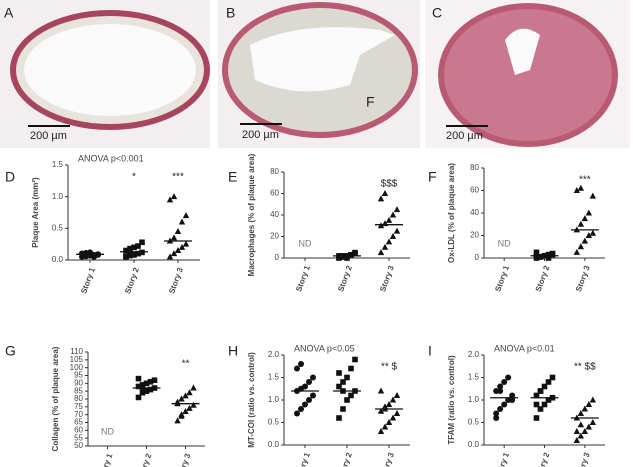 The width and height of the screenshot is (633, 467). Describe the element at coordinates (322, 59) in the screenshot. I see `lumen` at that location.